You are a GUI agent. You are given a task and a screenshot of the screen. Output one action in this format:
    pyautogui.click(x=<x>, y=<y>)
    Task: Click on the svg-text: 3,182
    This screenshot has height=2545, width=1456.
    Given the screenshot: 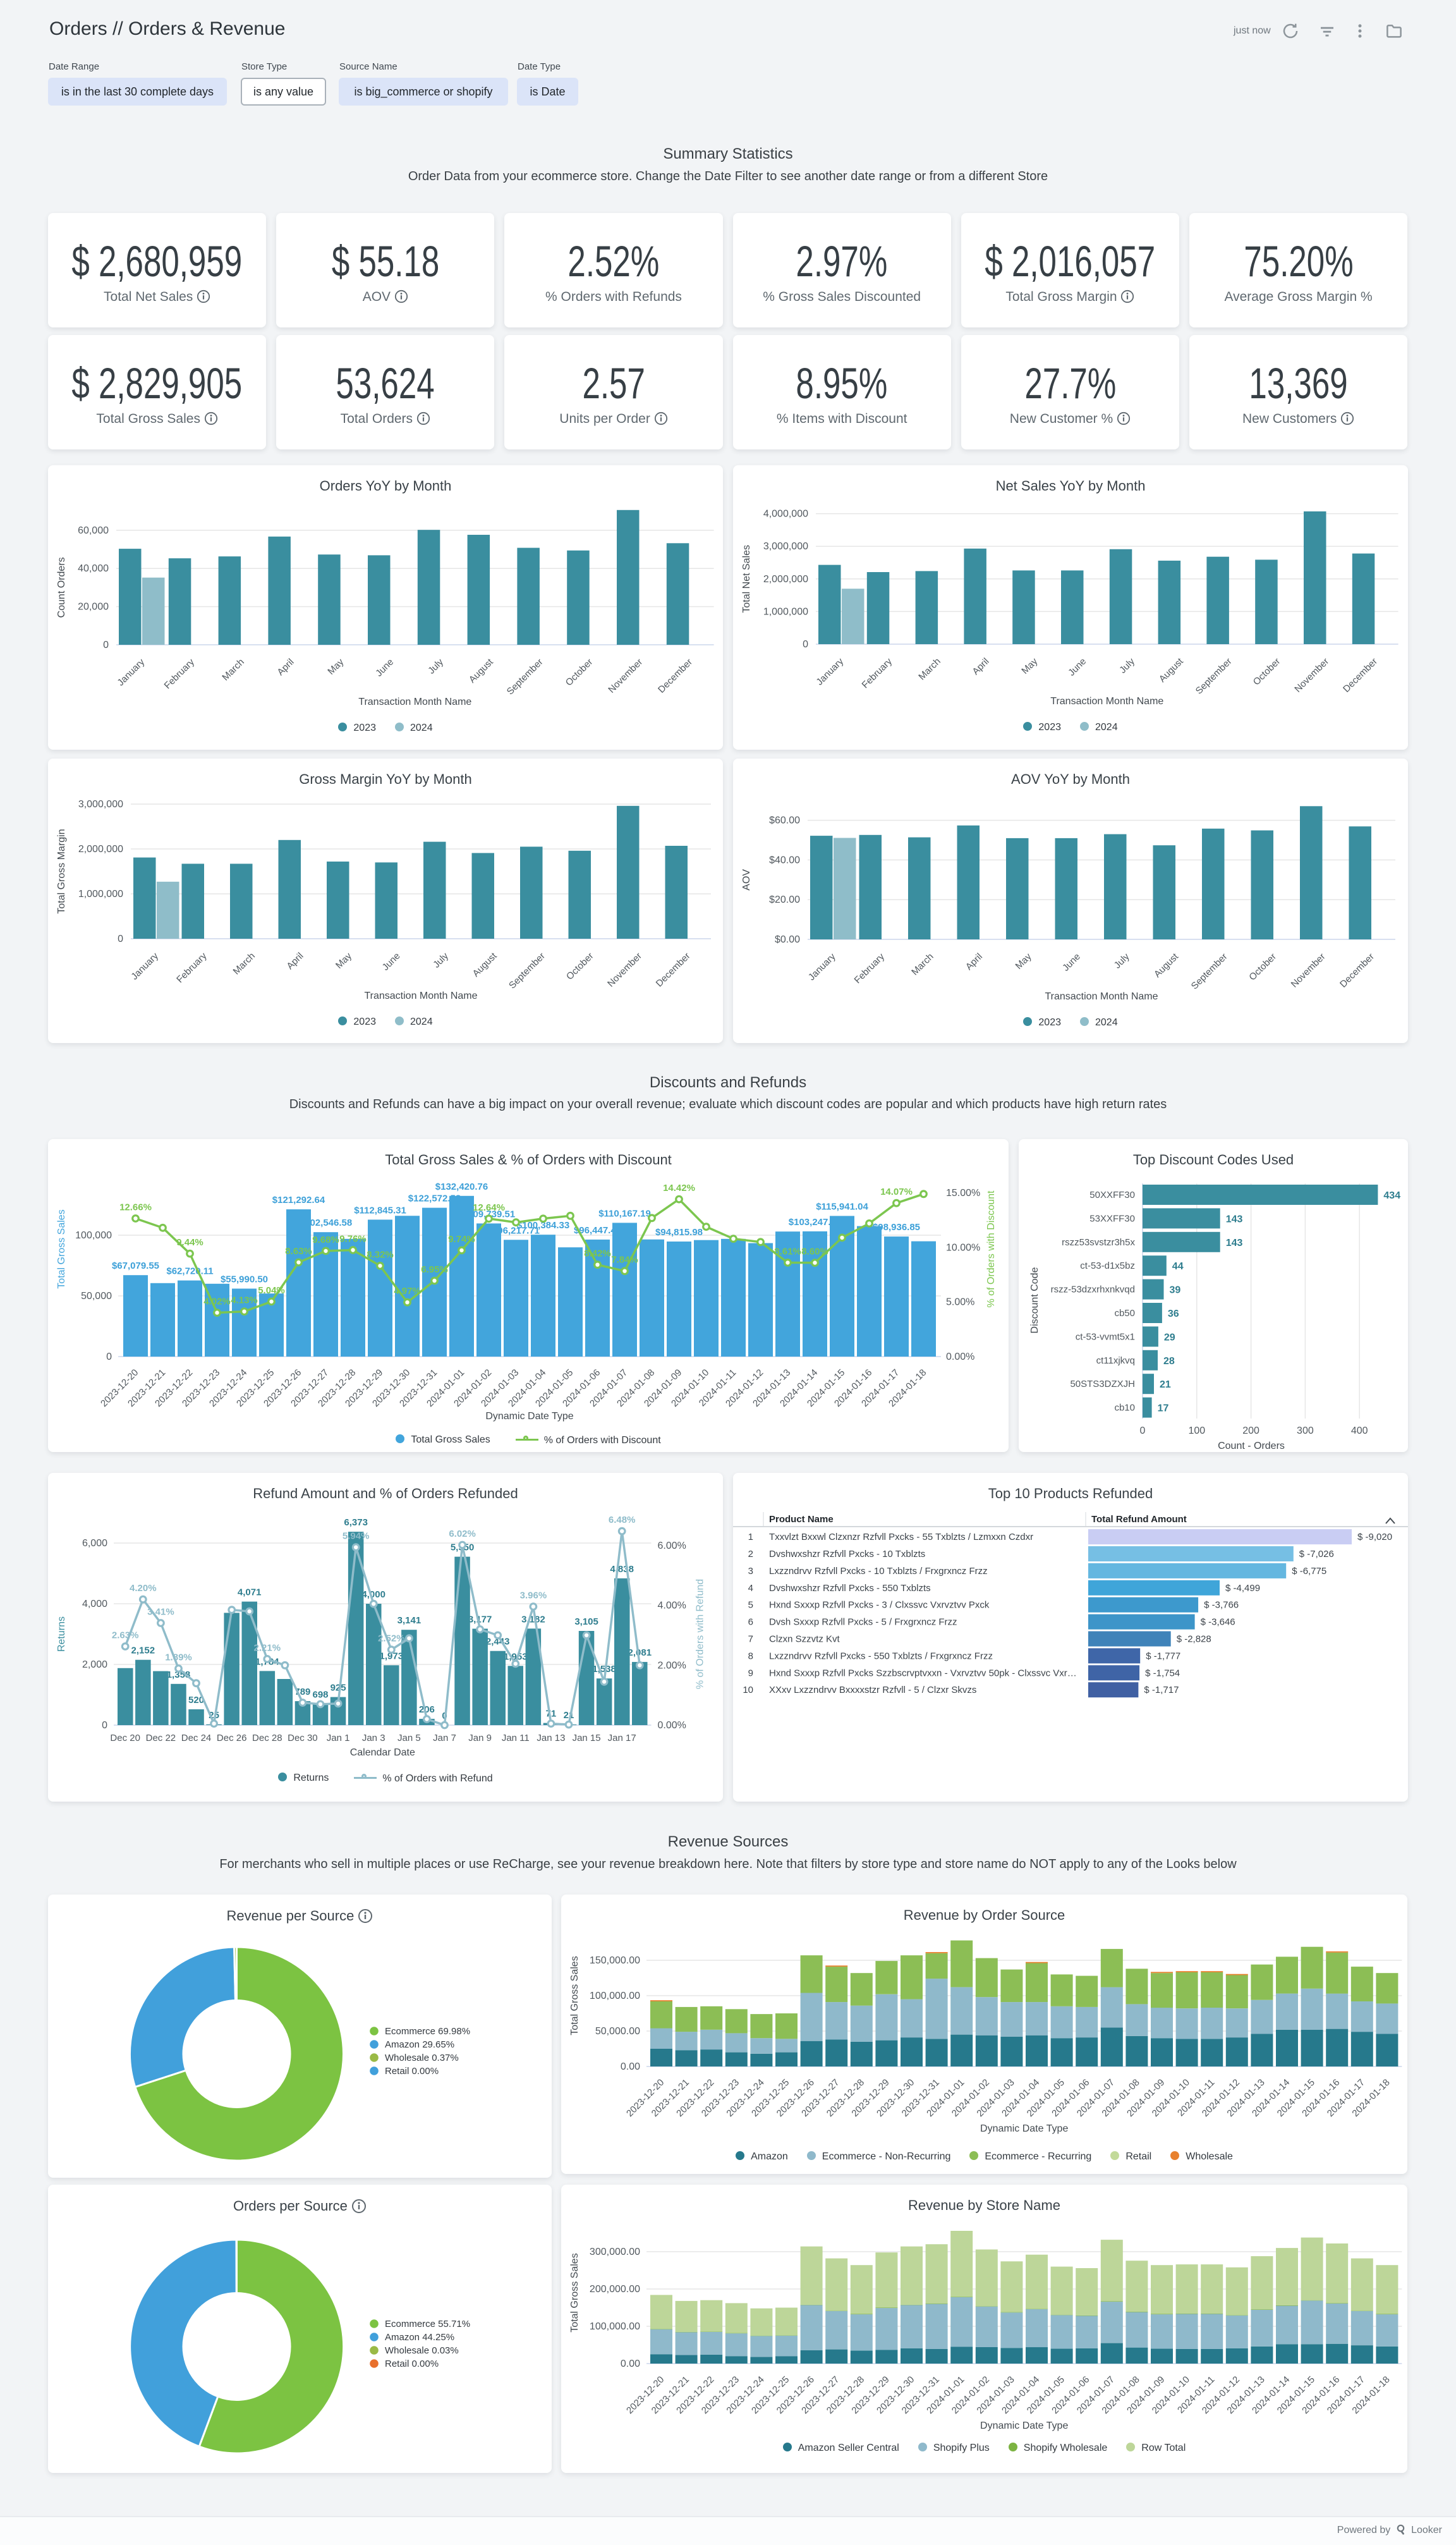 What is the action you would take?
    pyautogui.click(x=533, y=1620)
    